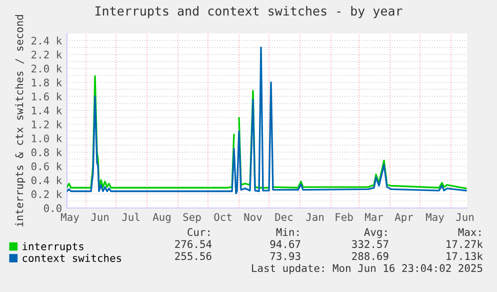  What do you see at coordinates (47, 68) in the screenshot?
I see `y-tick-label: 2.0 k` at bounding box center [47, 68].